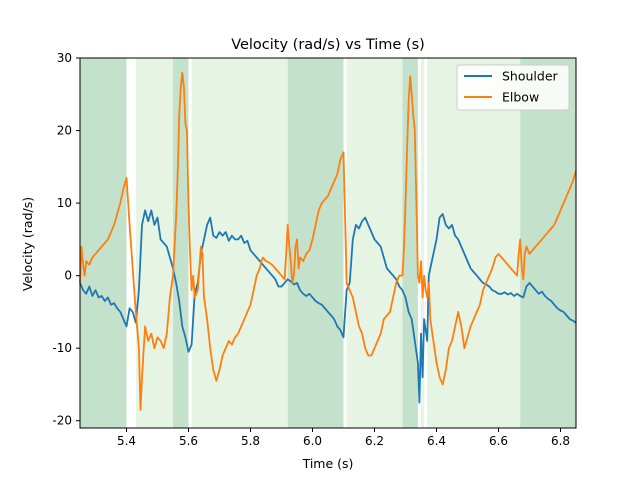  I want to click on legend: Shoulder Elbow, so click(513, 87).